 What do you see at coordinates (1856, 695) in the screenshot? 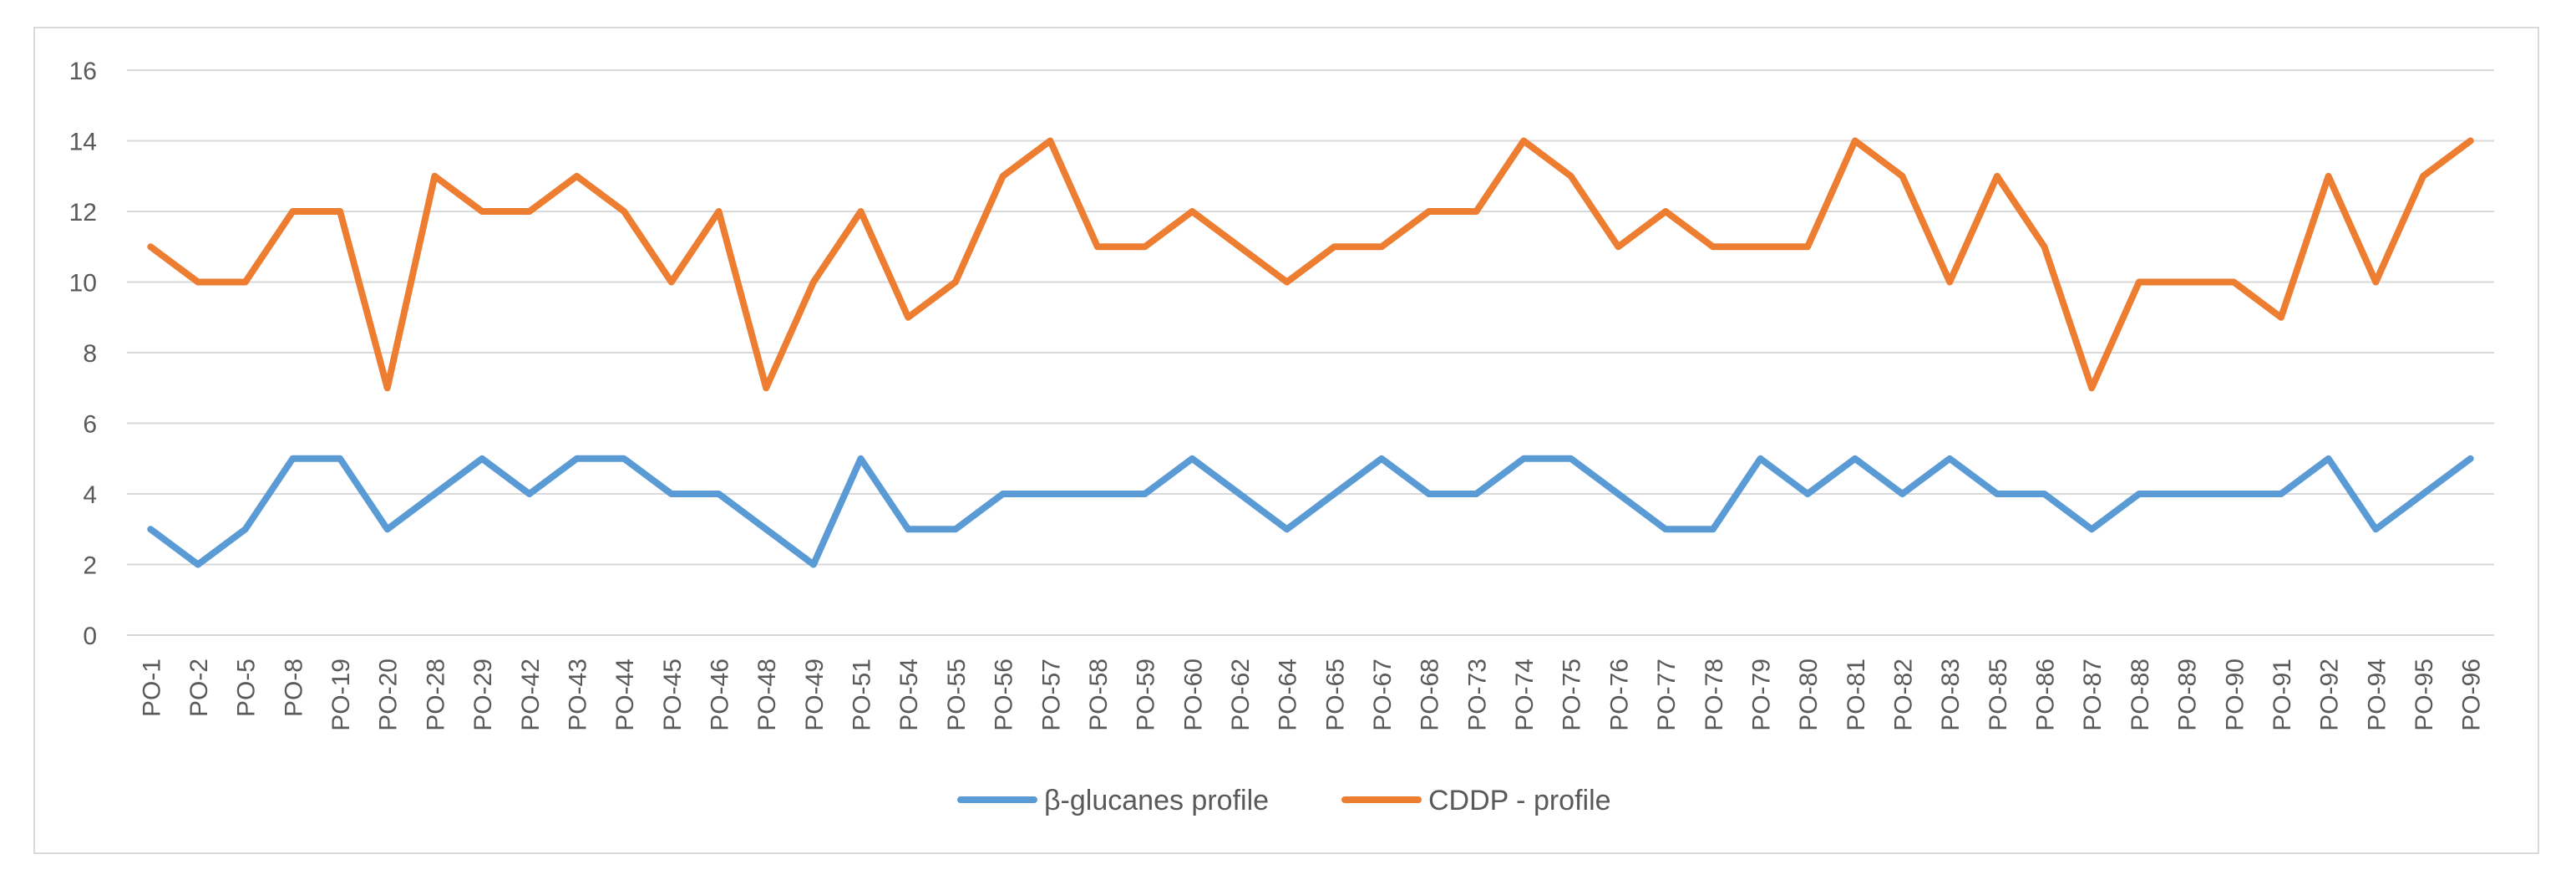
I see `x-tick-label: PO-81` at bounding box center [1856, 695].